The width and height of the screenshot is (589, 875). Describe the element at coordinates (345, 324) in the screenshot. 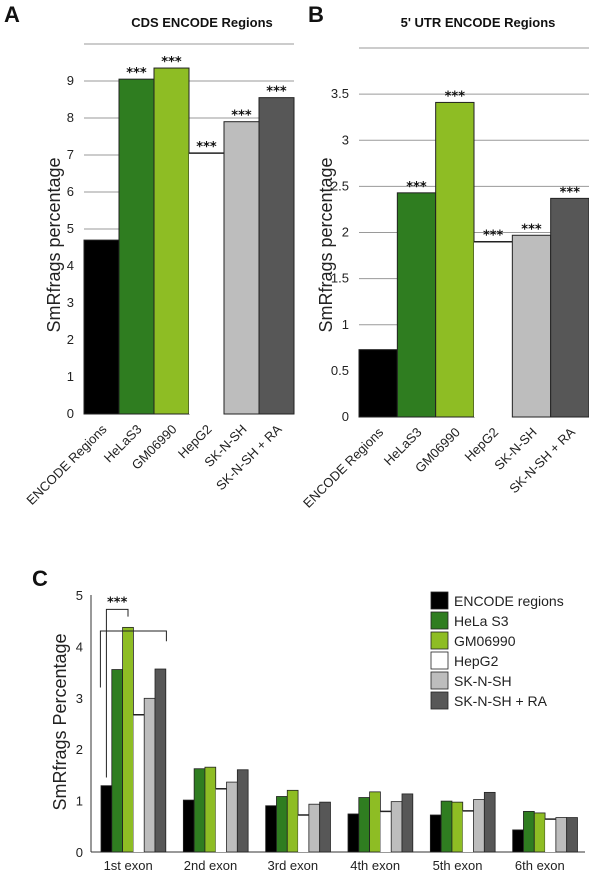

I see `panel-b-y-tick-label: 1` at that location.